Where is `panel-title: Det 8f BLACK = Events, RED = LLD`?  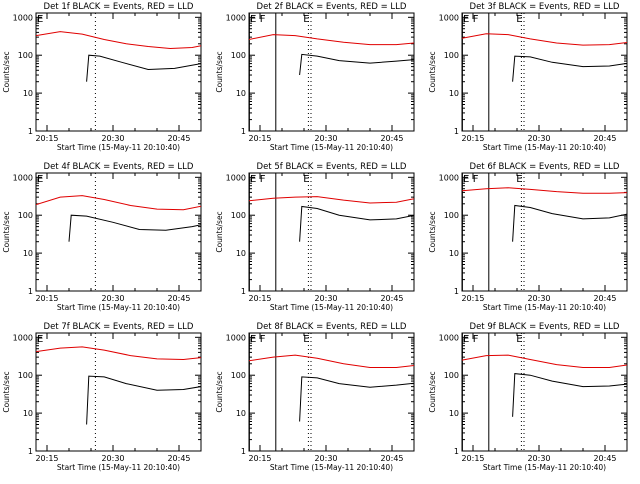
panel-title: Det 8f BLACK = Events, RED = LLD is located at coordinates (332, 327).